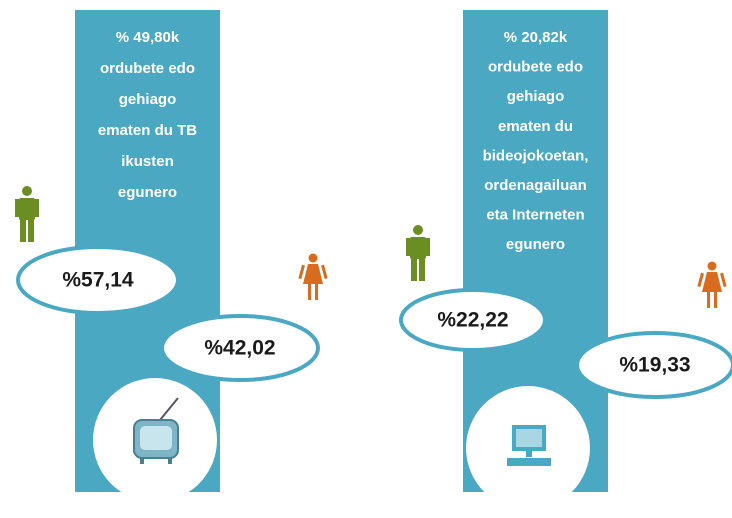  What do you see at coordinates (535, 185) in the screenshot?
I see `panel-text: ordenagailuan` at bounding box center [535, 185].